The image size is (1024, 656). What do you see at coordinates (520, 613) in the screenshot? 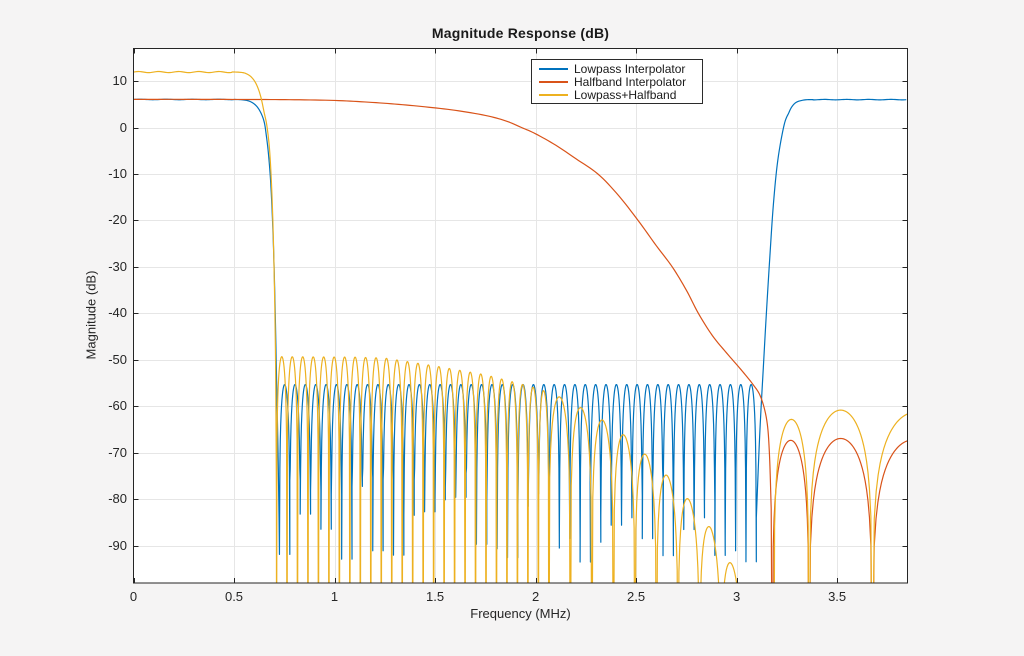
I see `x-axis-label: Frequency (MHz)` at bounding box center [520, 613].